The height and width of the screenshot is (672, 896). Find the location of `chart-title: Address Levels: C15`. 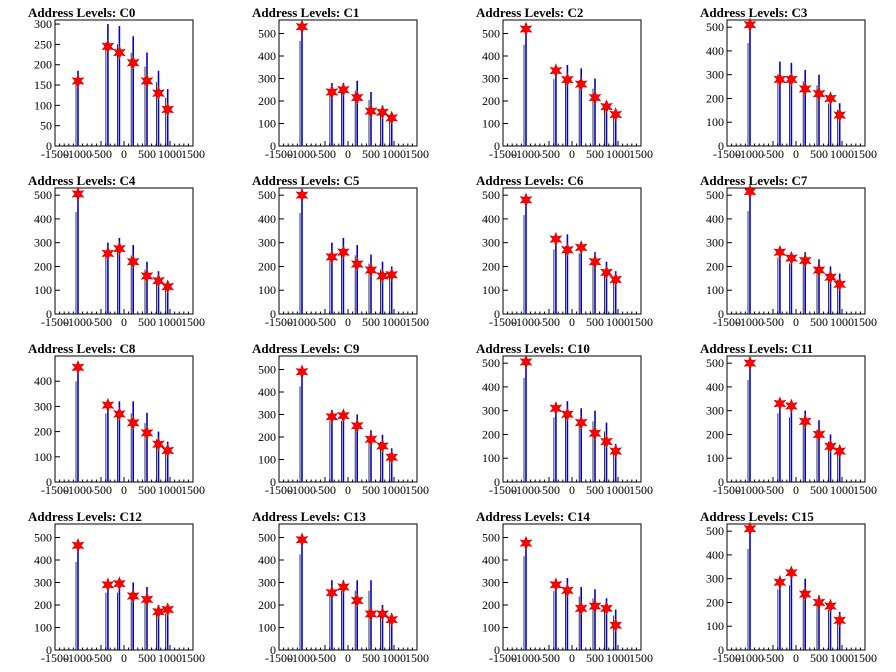

chart-title: Address Levels: C15 is located at coordinates (757, 516).